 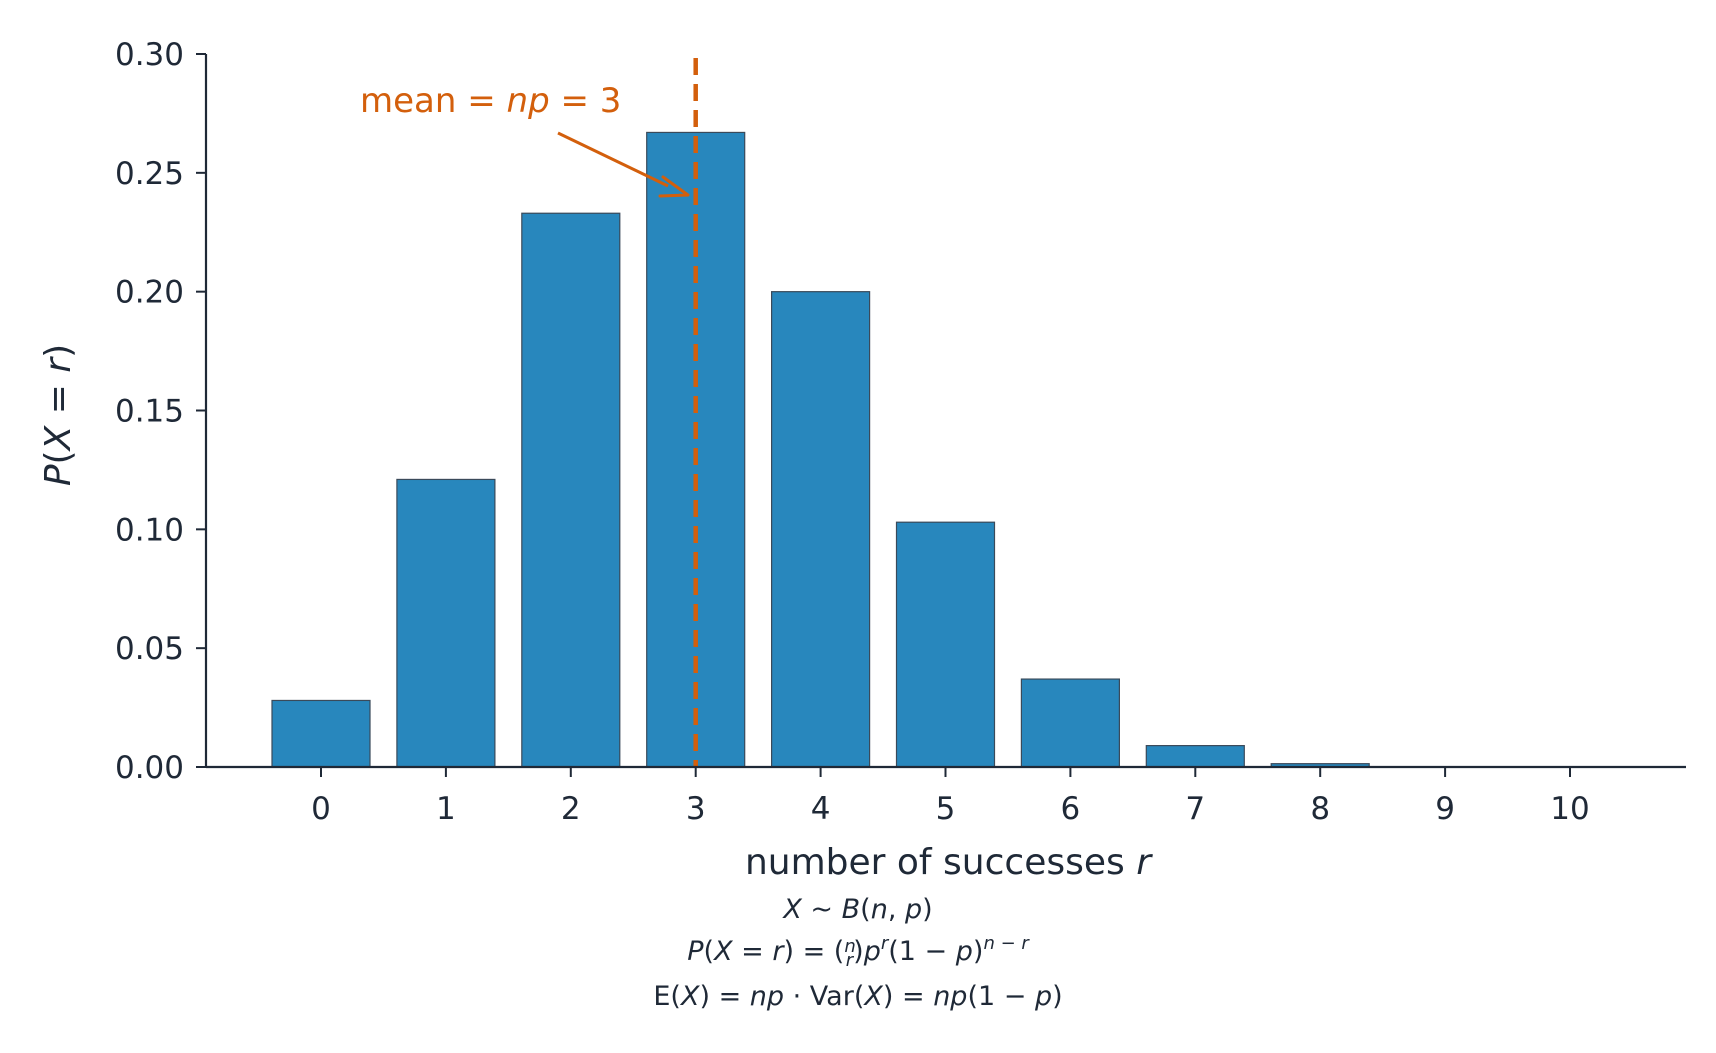 What do you see at coordinates (149, 768) in the screenshot?
I see `y-tick-label: 0.00` at bounding box center [149, 768].